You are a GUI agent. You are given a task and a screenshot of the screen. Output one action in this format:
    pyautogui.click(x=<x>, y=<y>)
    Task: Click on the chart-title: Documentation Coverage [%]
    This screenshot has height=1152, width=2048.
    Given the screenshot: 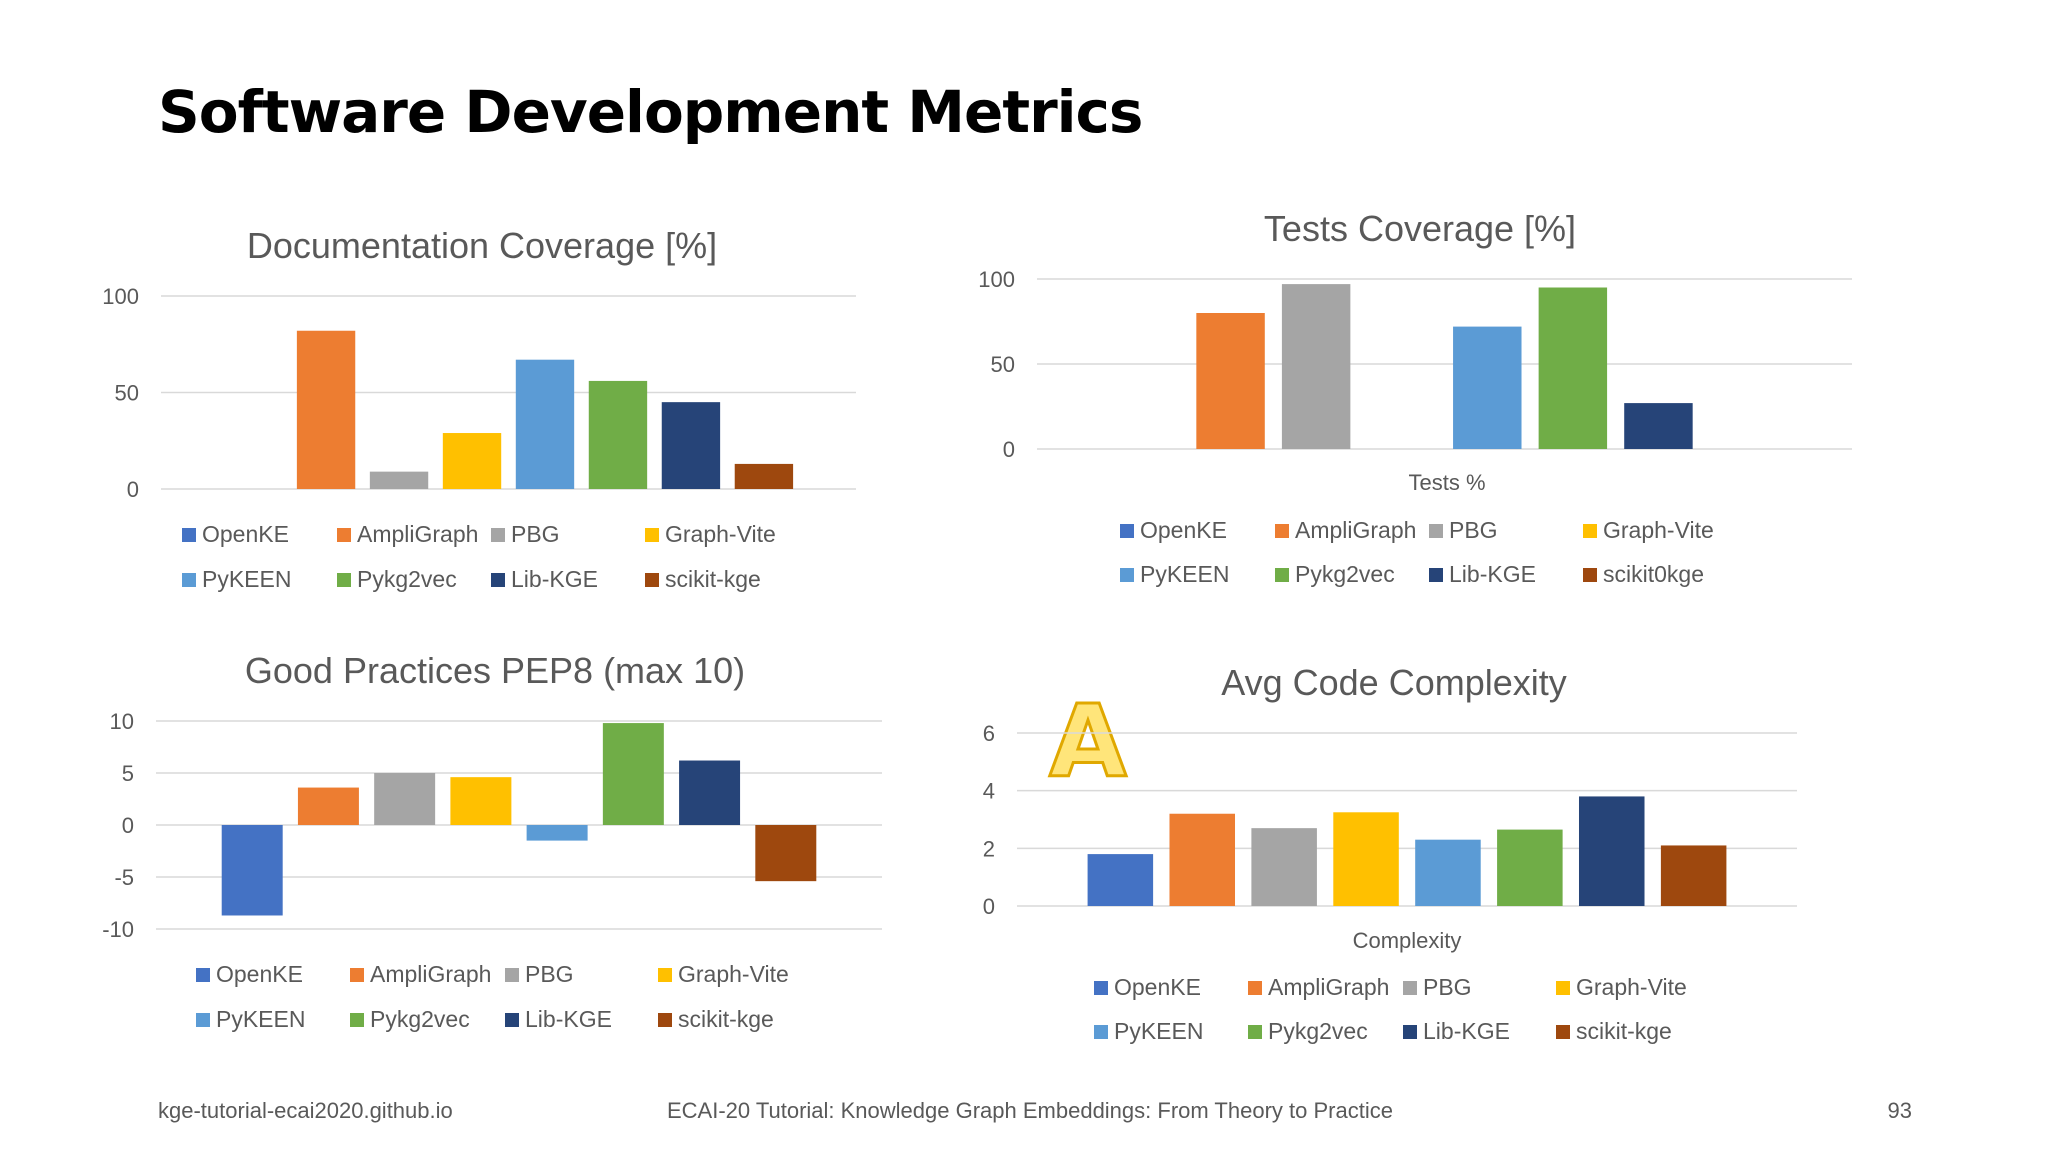 What is the action you would take?
    pyautogui.click(x=482, y=245)
    